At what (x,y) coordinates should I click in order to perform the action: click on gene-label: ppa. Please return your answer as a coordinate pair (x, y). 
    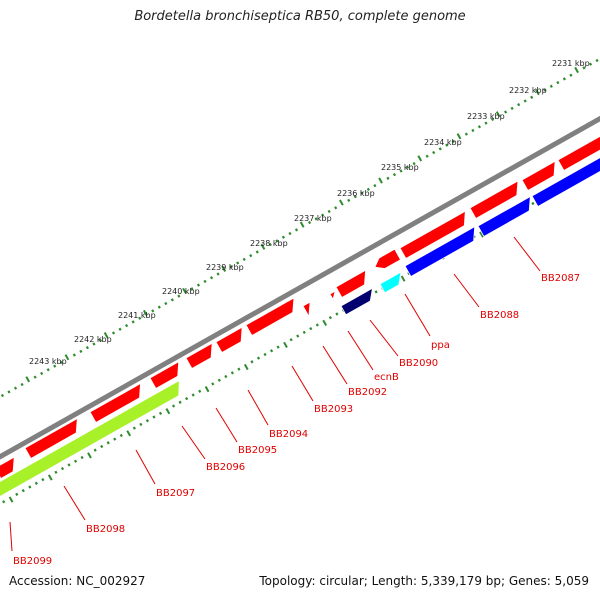
    Looking at the image, I should click on (440, 345).